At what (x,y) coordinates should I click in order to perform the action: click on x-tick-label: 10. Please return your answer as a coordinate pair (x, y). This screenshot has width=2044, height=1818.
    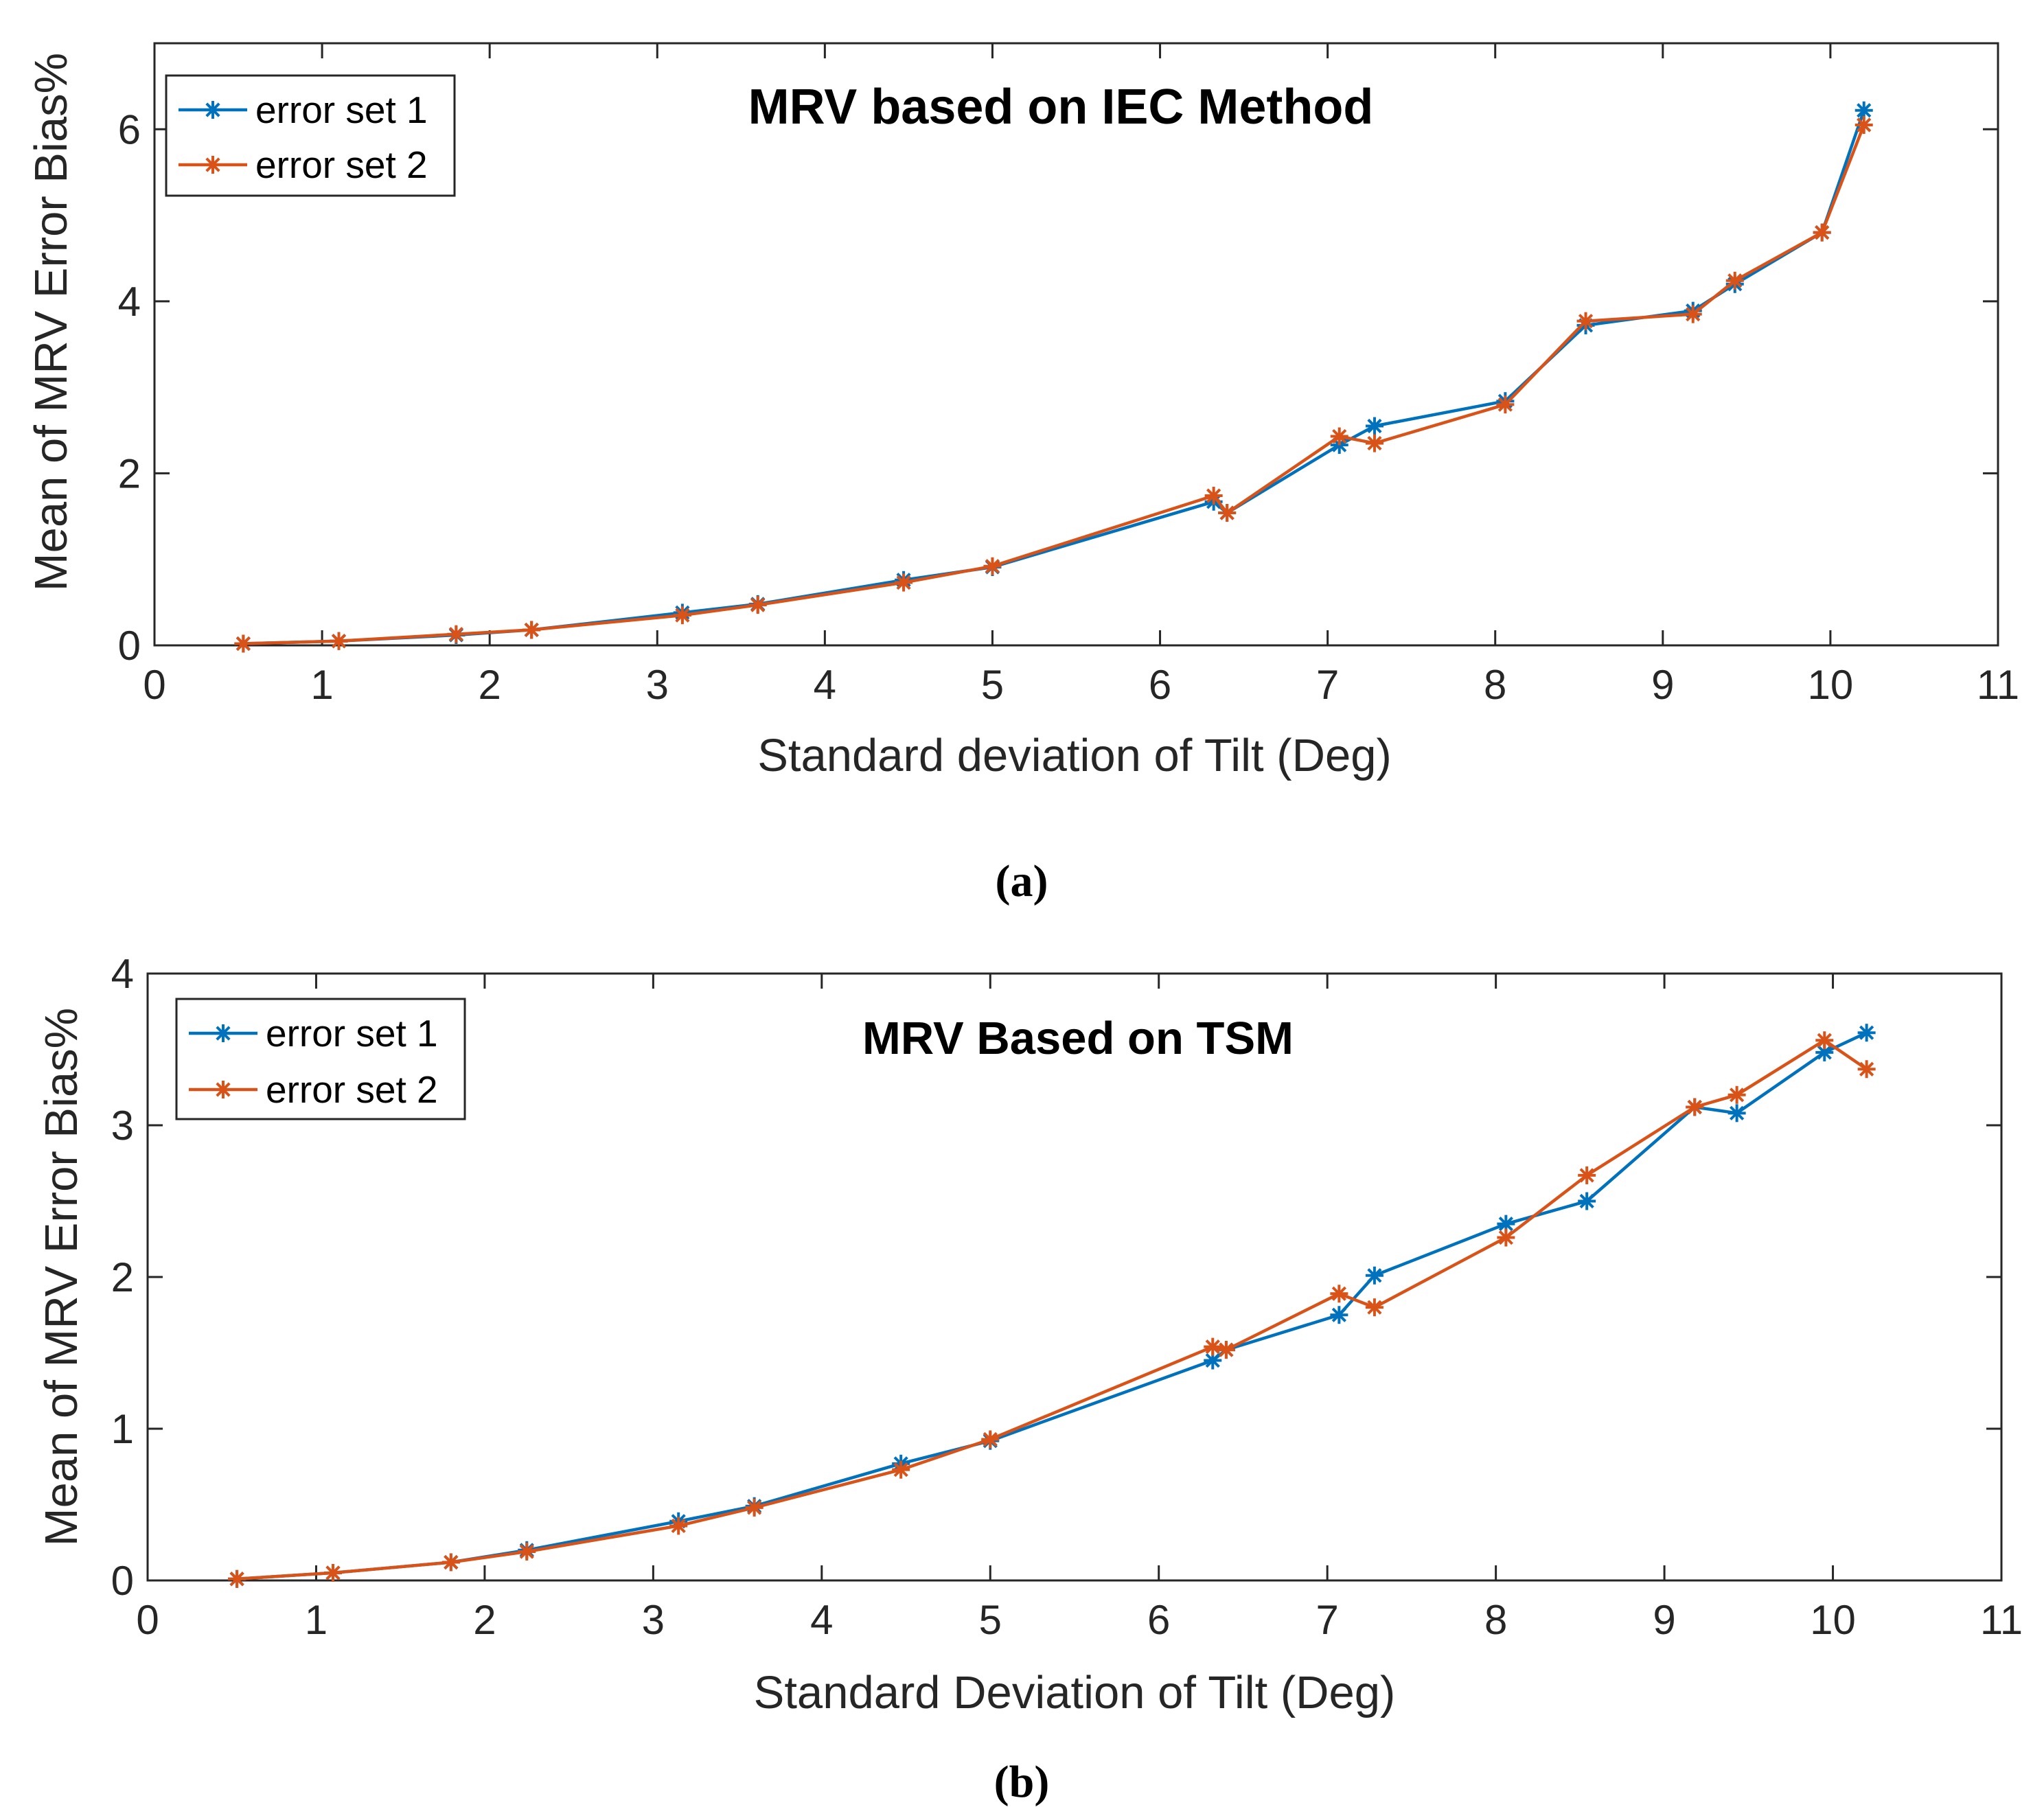
    Looking at the image, I should click on (1831, 685).